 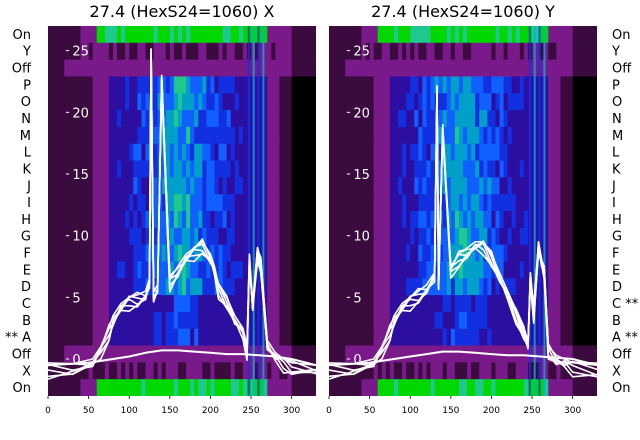 What do you see at coordinates (463, 358) in the screenshot?
I see `overlay-line` at bounding box center [463, 358].